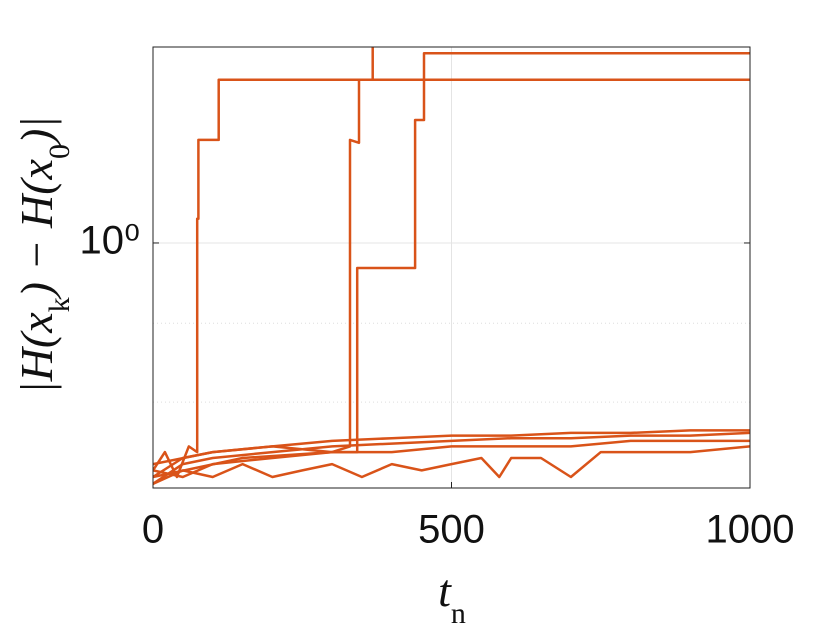  Describe the element at coordinates (36, 131) in the screenshot. I see `label-part: )|` at that location.